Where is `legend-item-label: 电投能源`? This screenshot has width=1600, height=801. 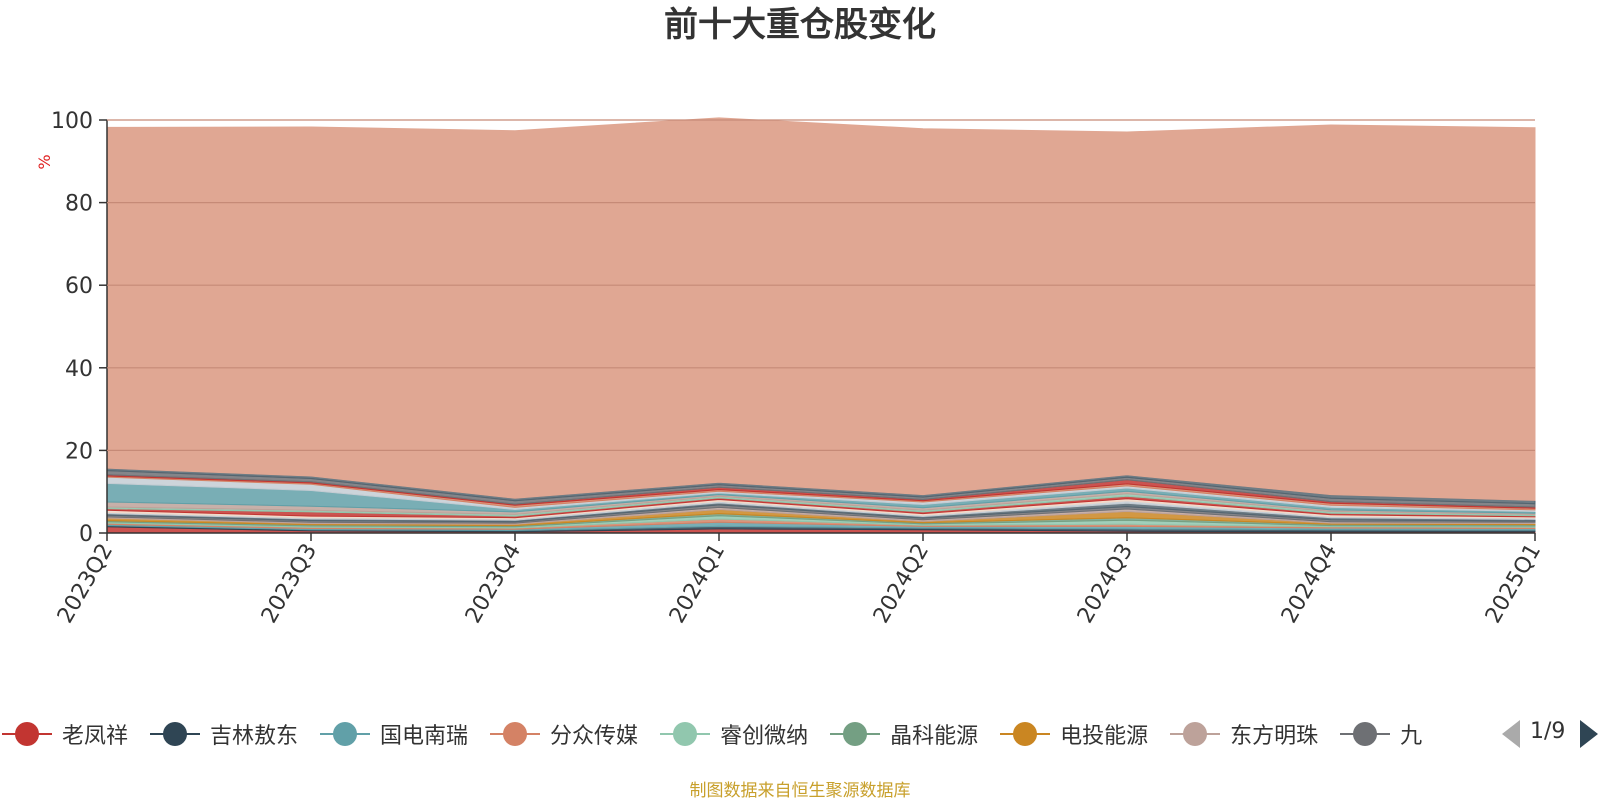 legend-item-label: 电投能源 is located at coordinates (1104, 736).